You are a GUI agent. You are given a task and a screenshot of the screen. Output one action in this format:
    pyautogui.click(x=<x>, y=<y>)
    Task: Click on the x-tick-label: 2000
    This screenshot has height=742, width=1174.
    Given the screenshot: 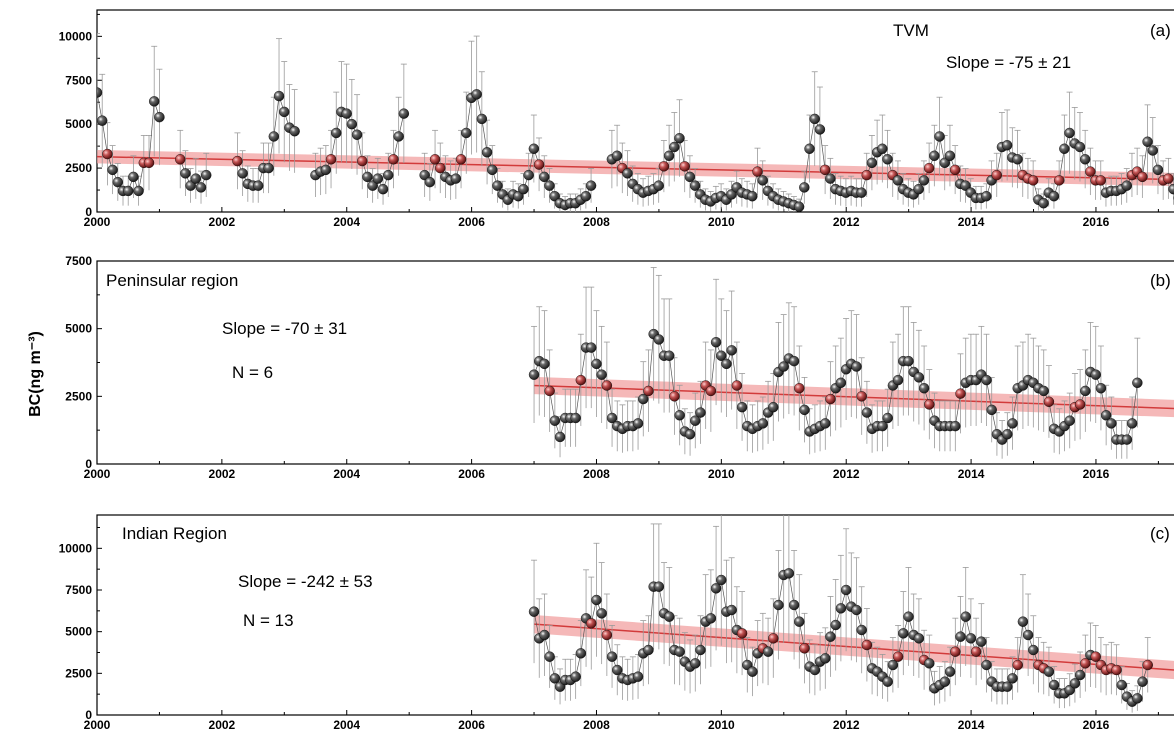 What is the action you would take?
    pyautogui.click(x=97, y=474)
    